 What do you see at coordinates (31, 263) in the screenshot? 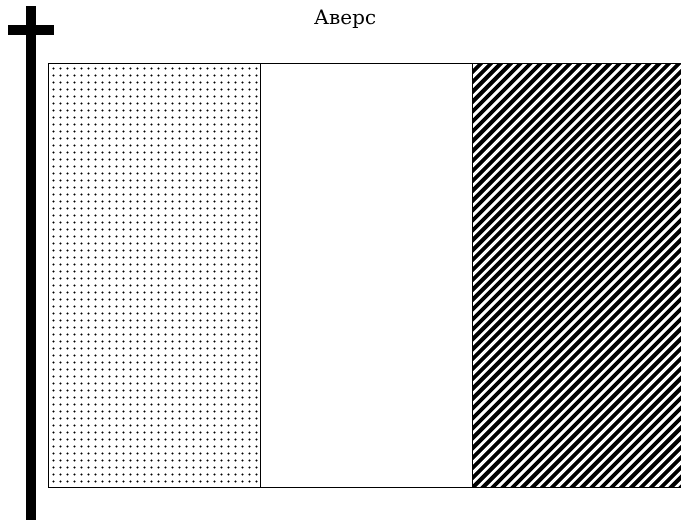
I see `flagpole` at bounding box center [31, 263].